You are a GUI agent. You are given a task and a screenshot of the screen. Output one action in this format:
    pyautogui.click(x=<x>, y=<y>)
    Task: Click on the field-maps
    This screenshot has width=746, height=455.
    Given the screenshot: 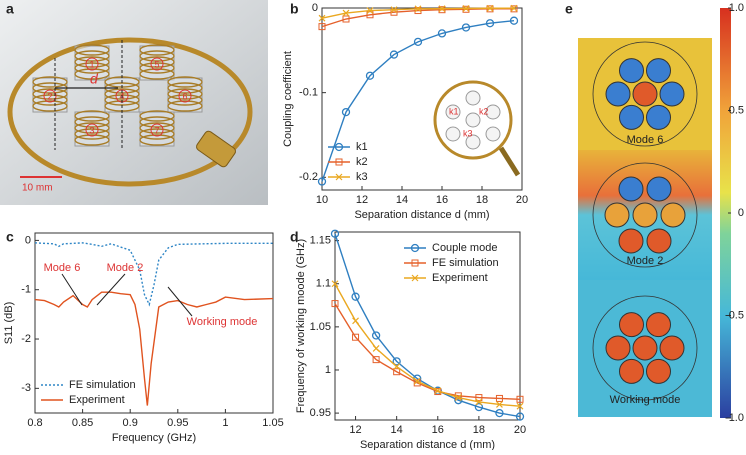 What is the action you would take?
    pyautogui.click(x=645, y=227)
    